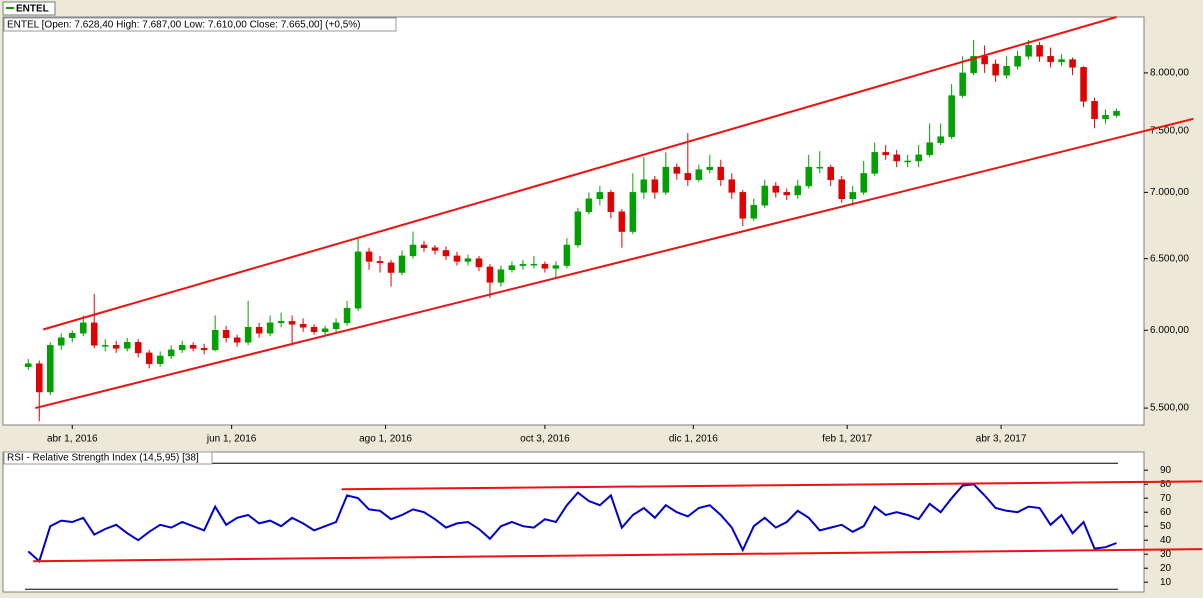 The height and width of the screenshot is (598, 1203). What do you see at coordinates (1169, 330) in the screenshot?
I see `y-tick-label: 6.000,00` at bounding box center [1169, 330].